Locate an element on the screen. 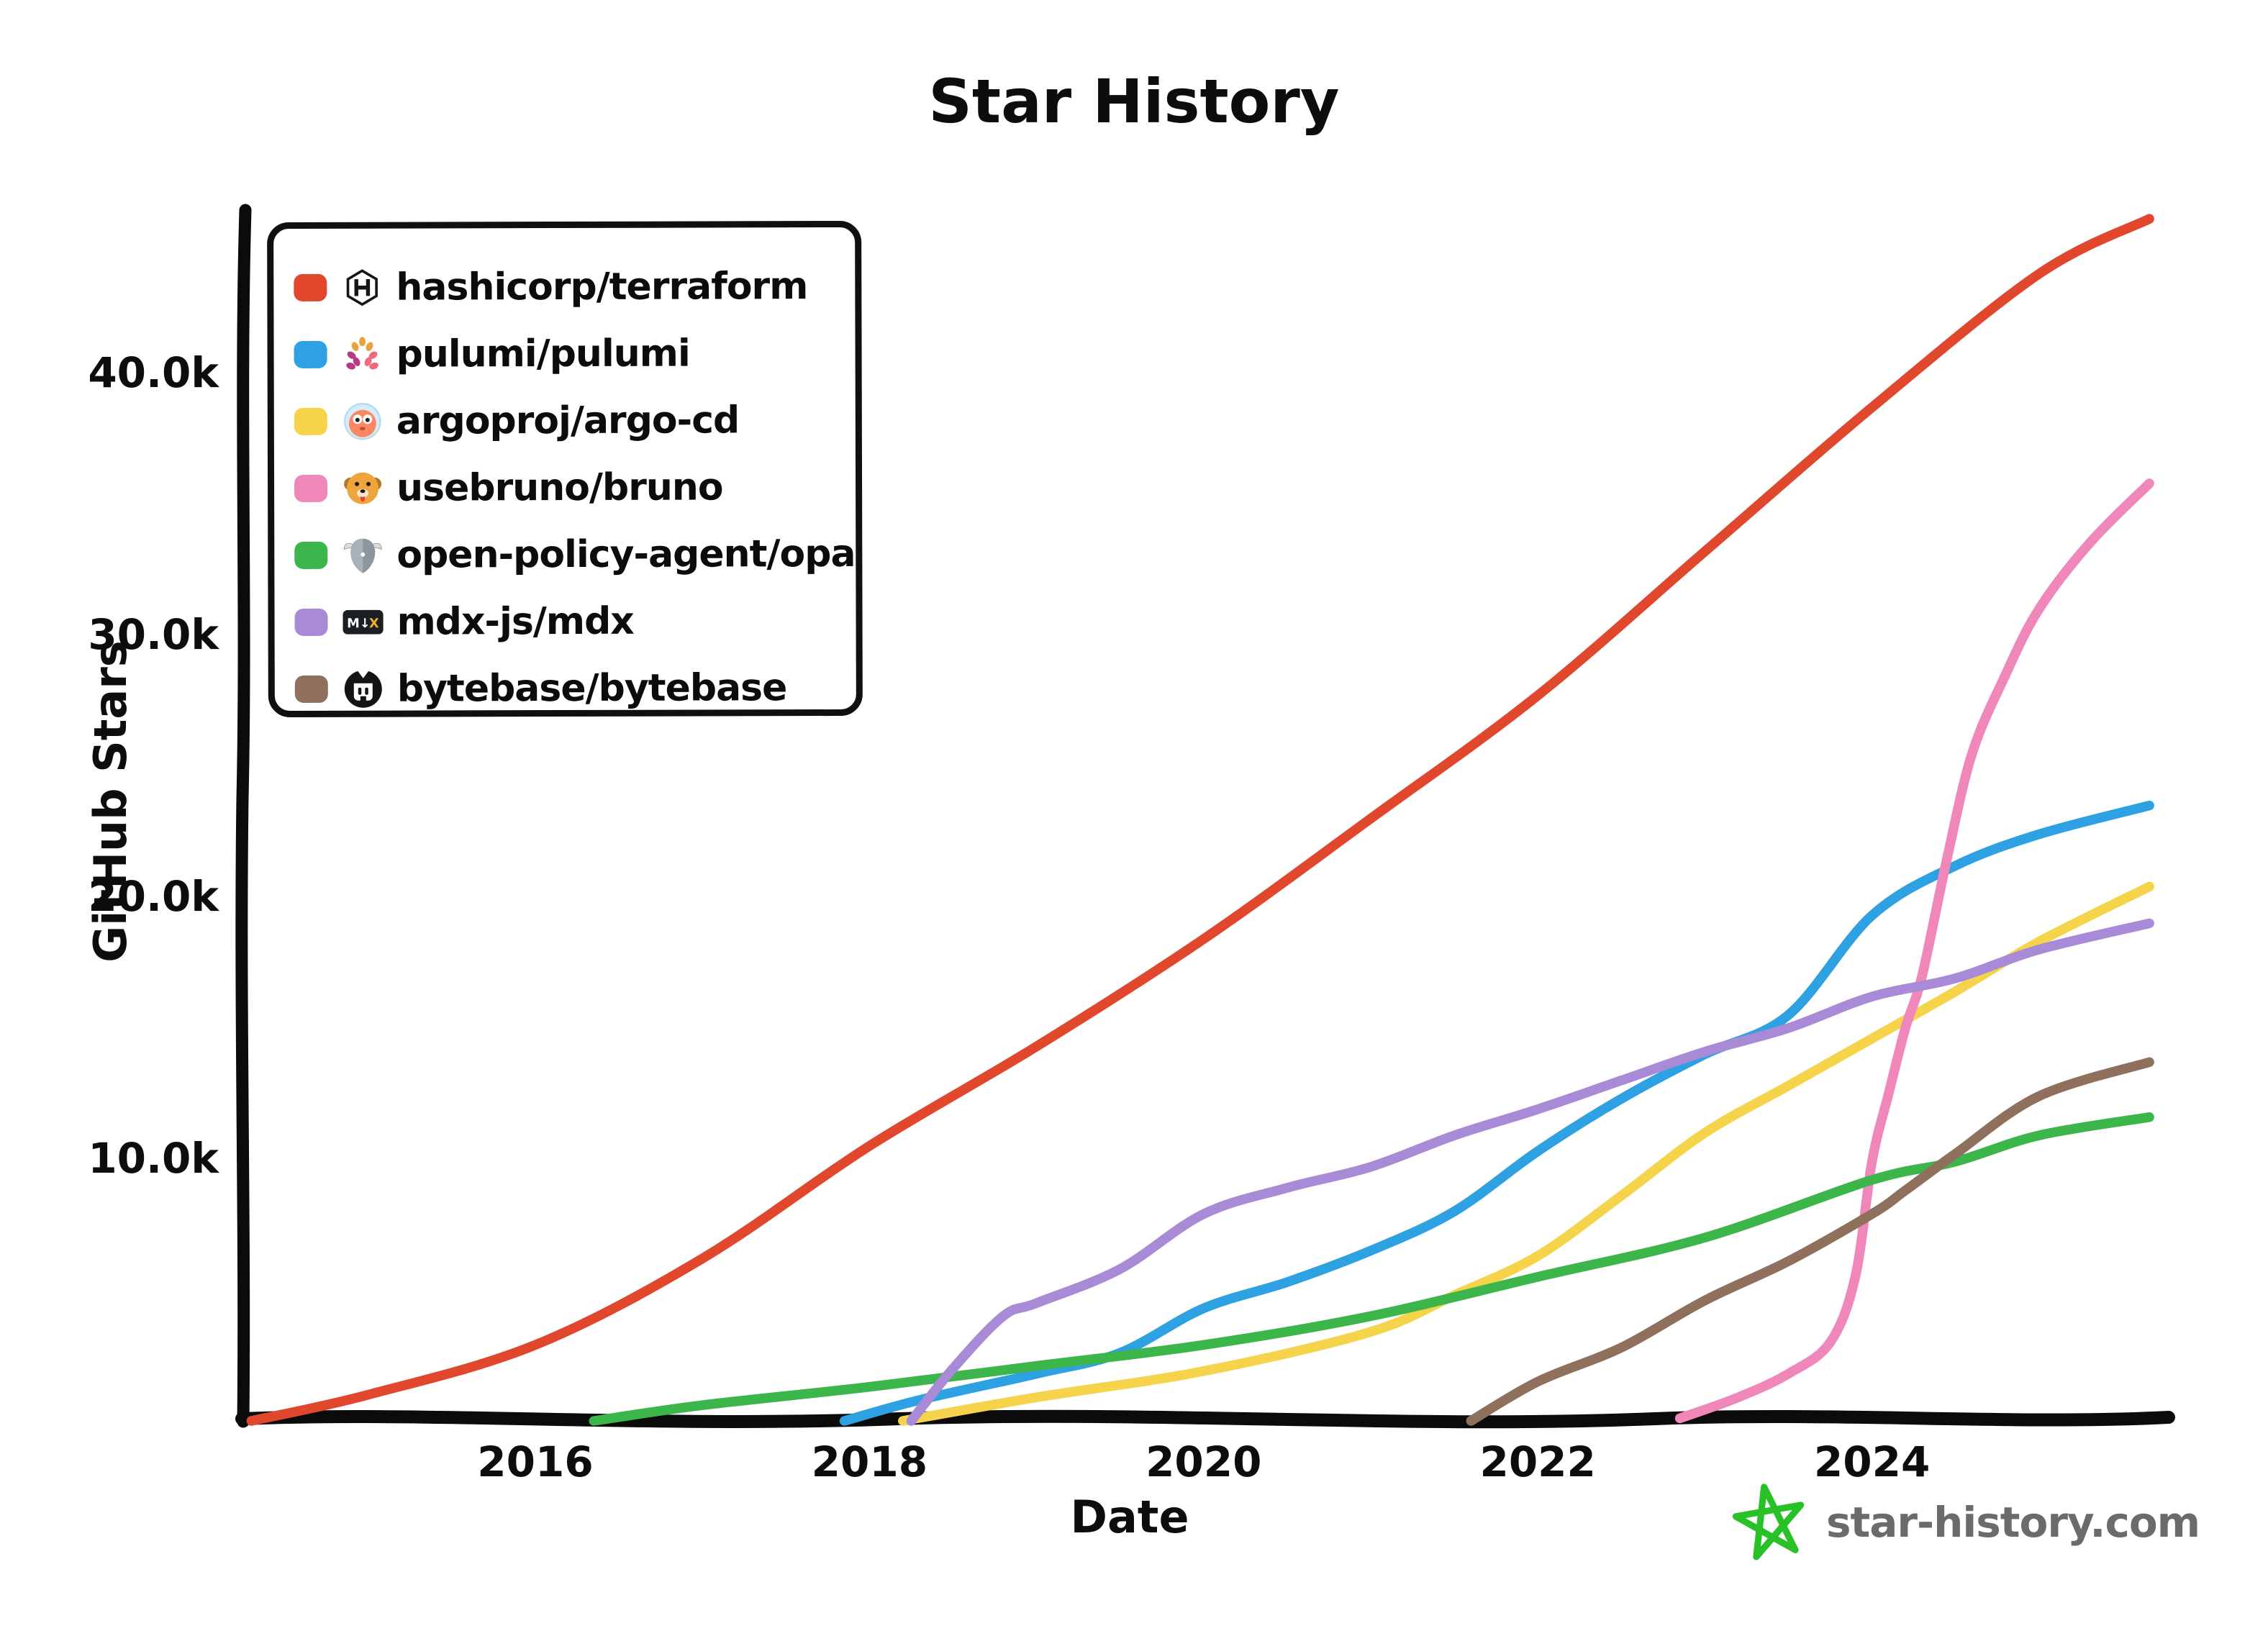 This screenshot has height=1636, width=2268. legend-repo-label: pulumi/pulumi is located at coordinates (543, 354).